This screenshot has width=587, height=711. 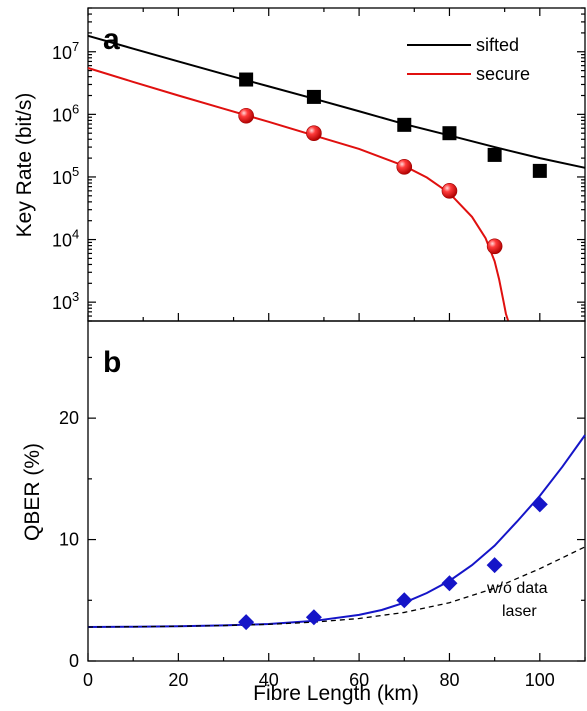 I want to click on x-tick-label: 100, so click(x=540, y=680).